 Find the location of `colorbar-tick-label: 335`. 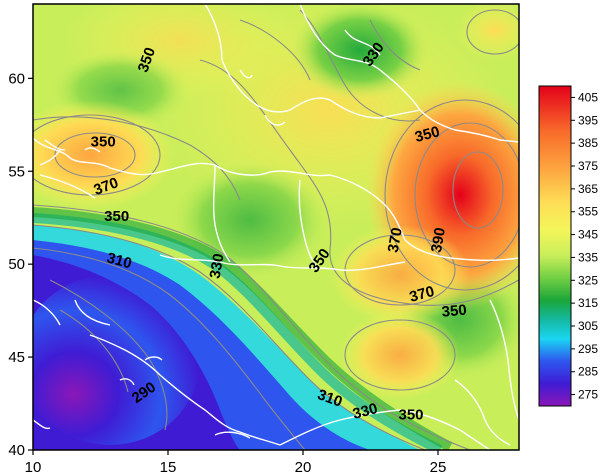

colorbar-tick-label: 335 is located at coordinates (588, 257).